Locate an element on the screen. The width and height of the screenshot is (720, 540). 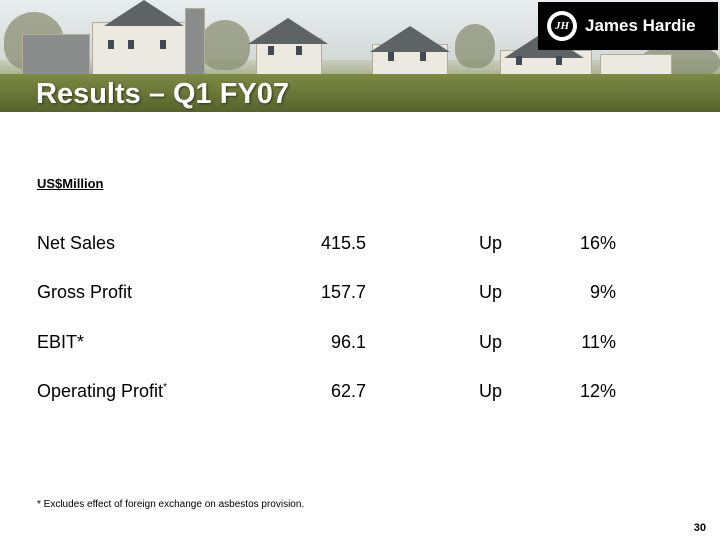
metric-change: 16% is located at coordinates (597, 243).